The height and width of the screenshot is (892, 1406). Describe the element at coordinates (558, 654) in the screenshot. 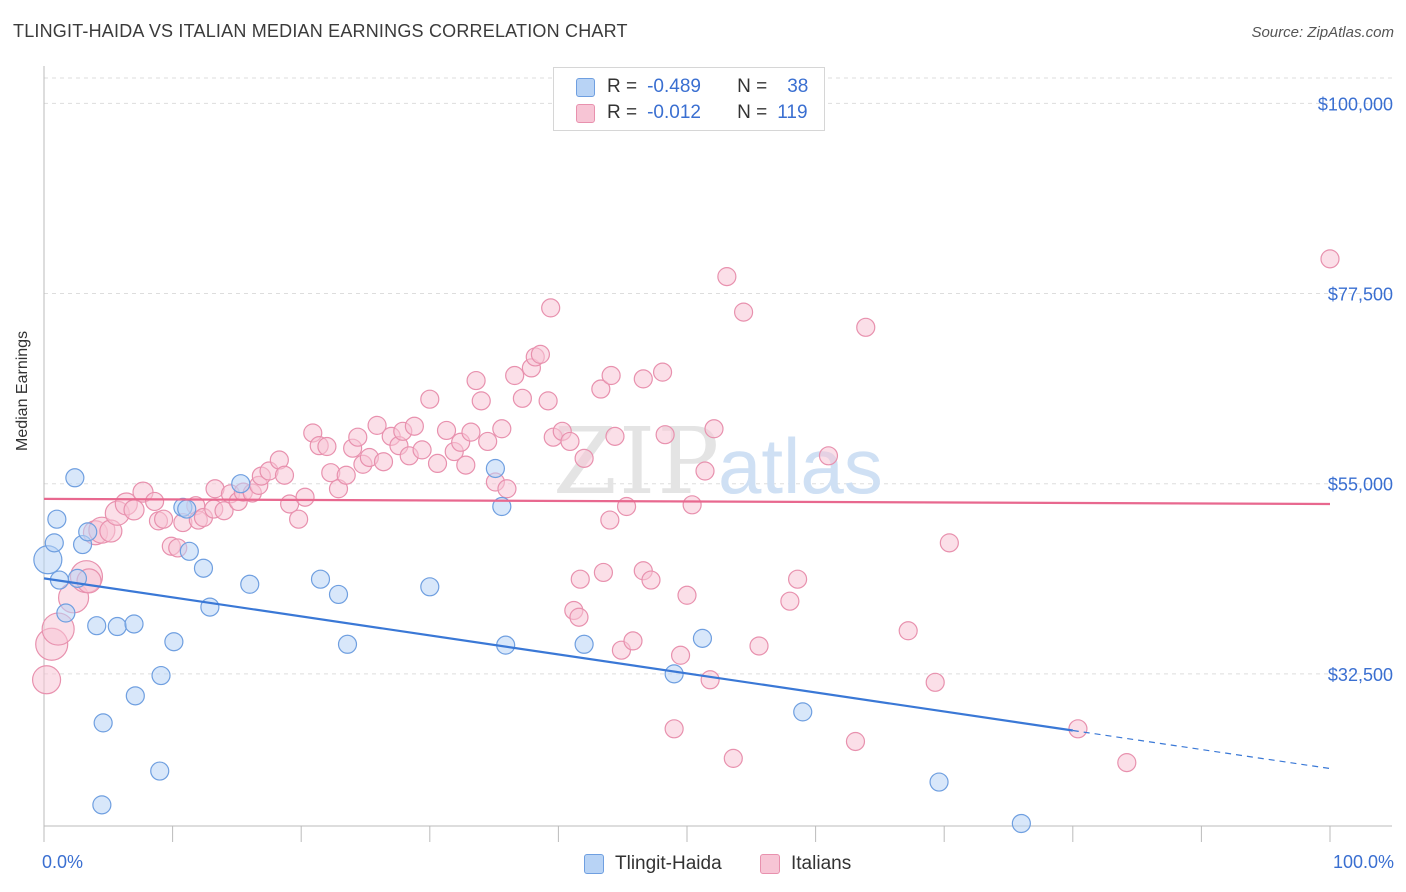

I see `tlingit-haida-trend-line` at that location.